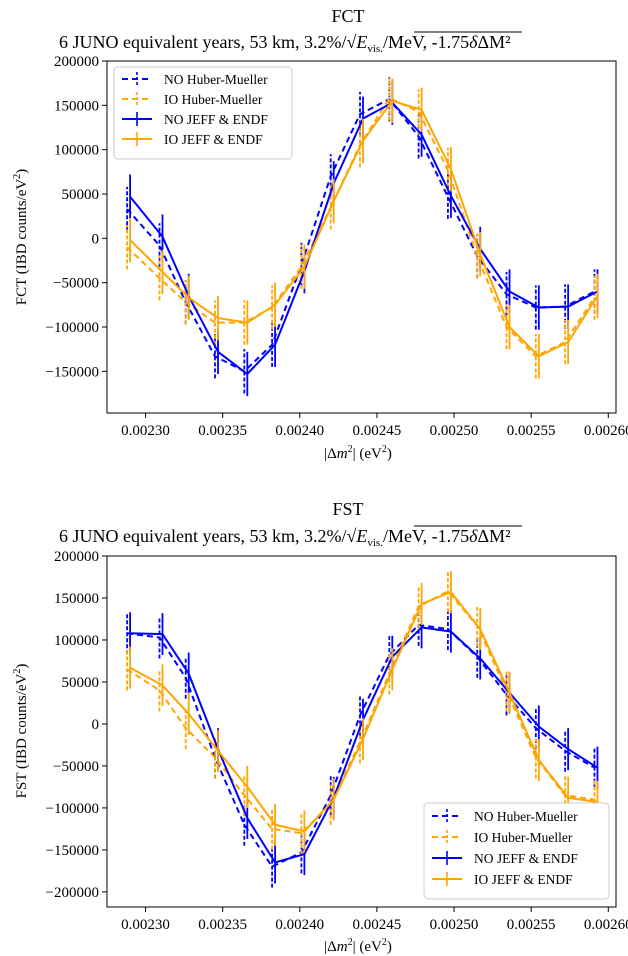 This screenshot has height=956, width=628. I want to click on fst-y-axis-label: FST (IBD counts/eV2), so click(21, 731).